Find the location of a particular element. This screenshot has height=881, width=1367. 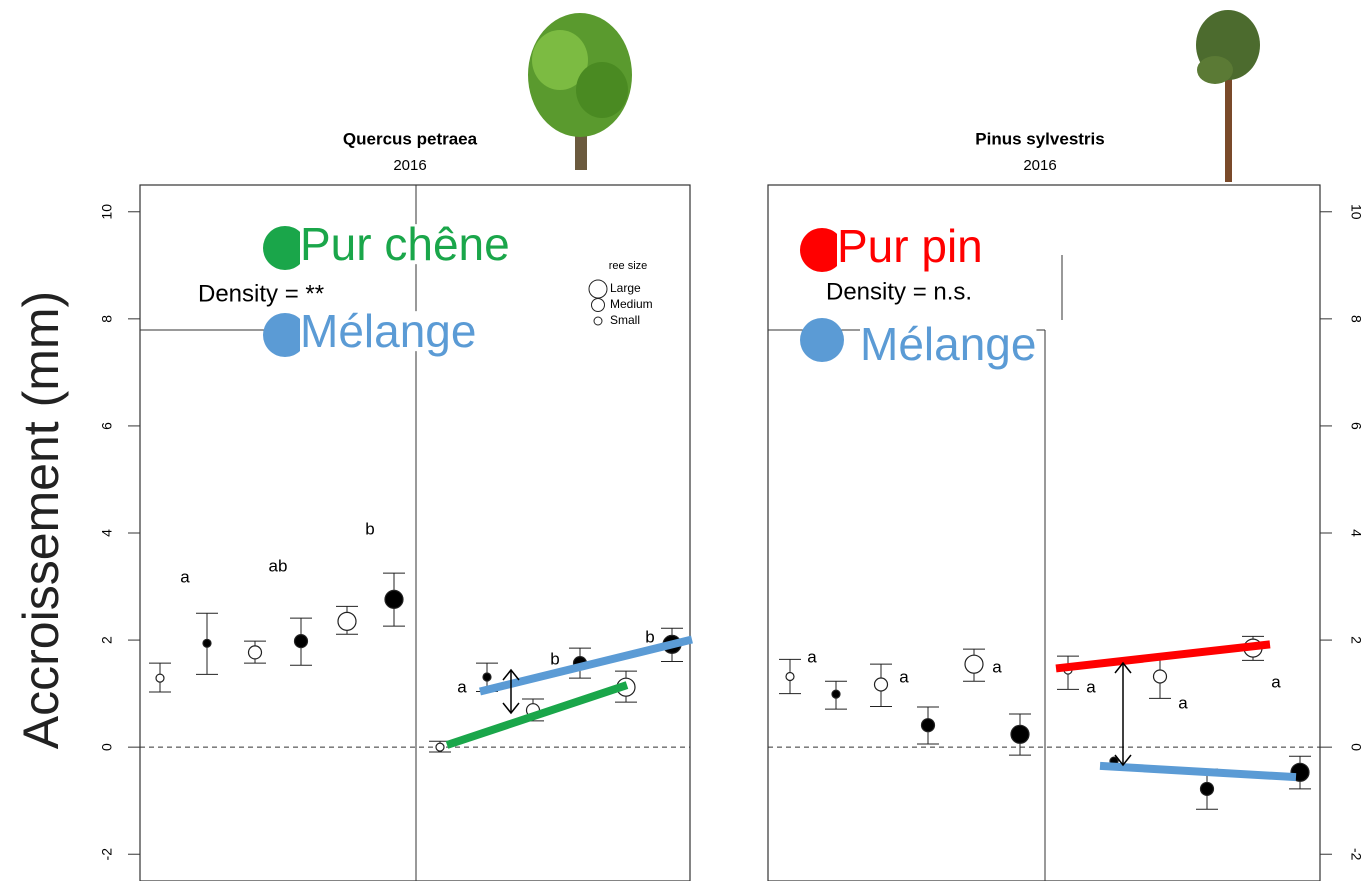

chart-title: Pinus sylvestris is located at coordinates (1039, 138).